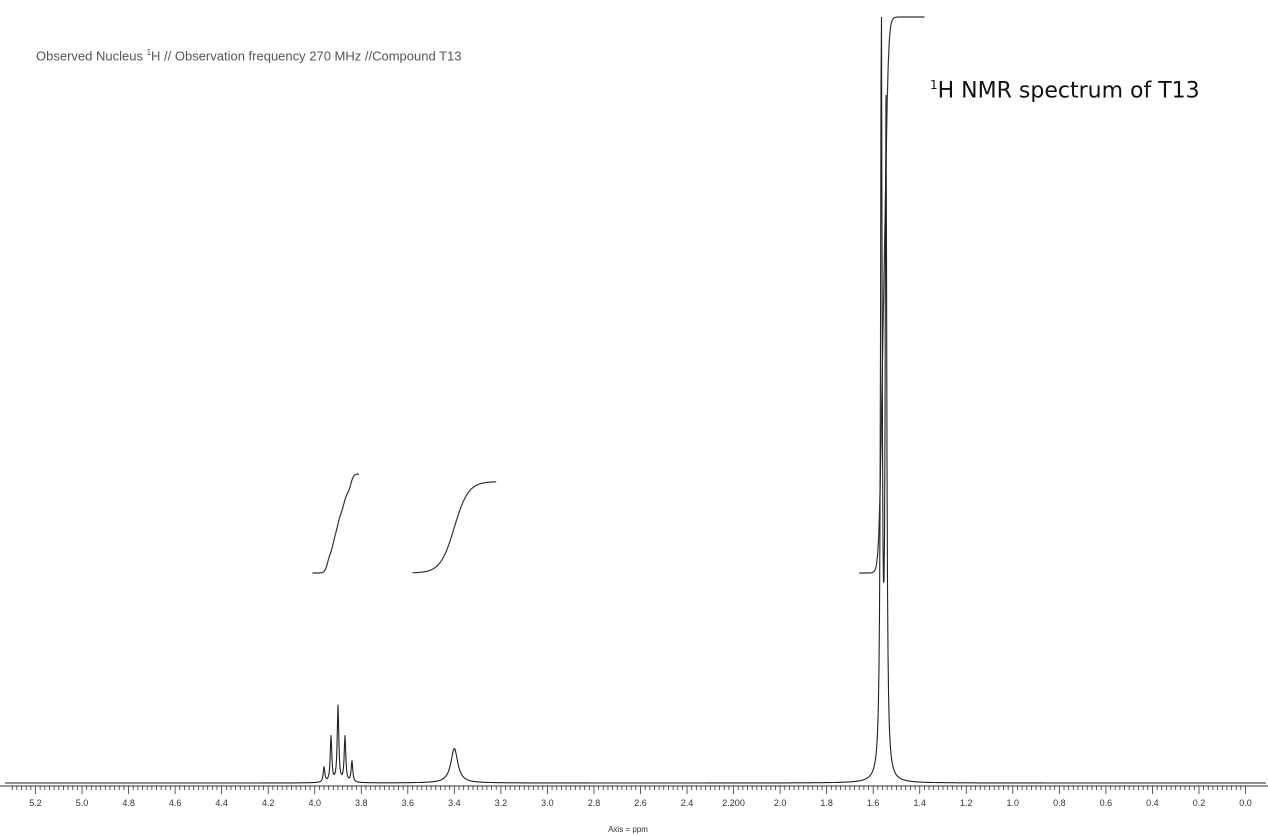 This screenshot has width=1268, height=836. Describe the element at coordinates (733, 803) in the screenshot. I see `tick-label: 2.200` at that location.